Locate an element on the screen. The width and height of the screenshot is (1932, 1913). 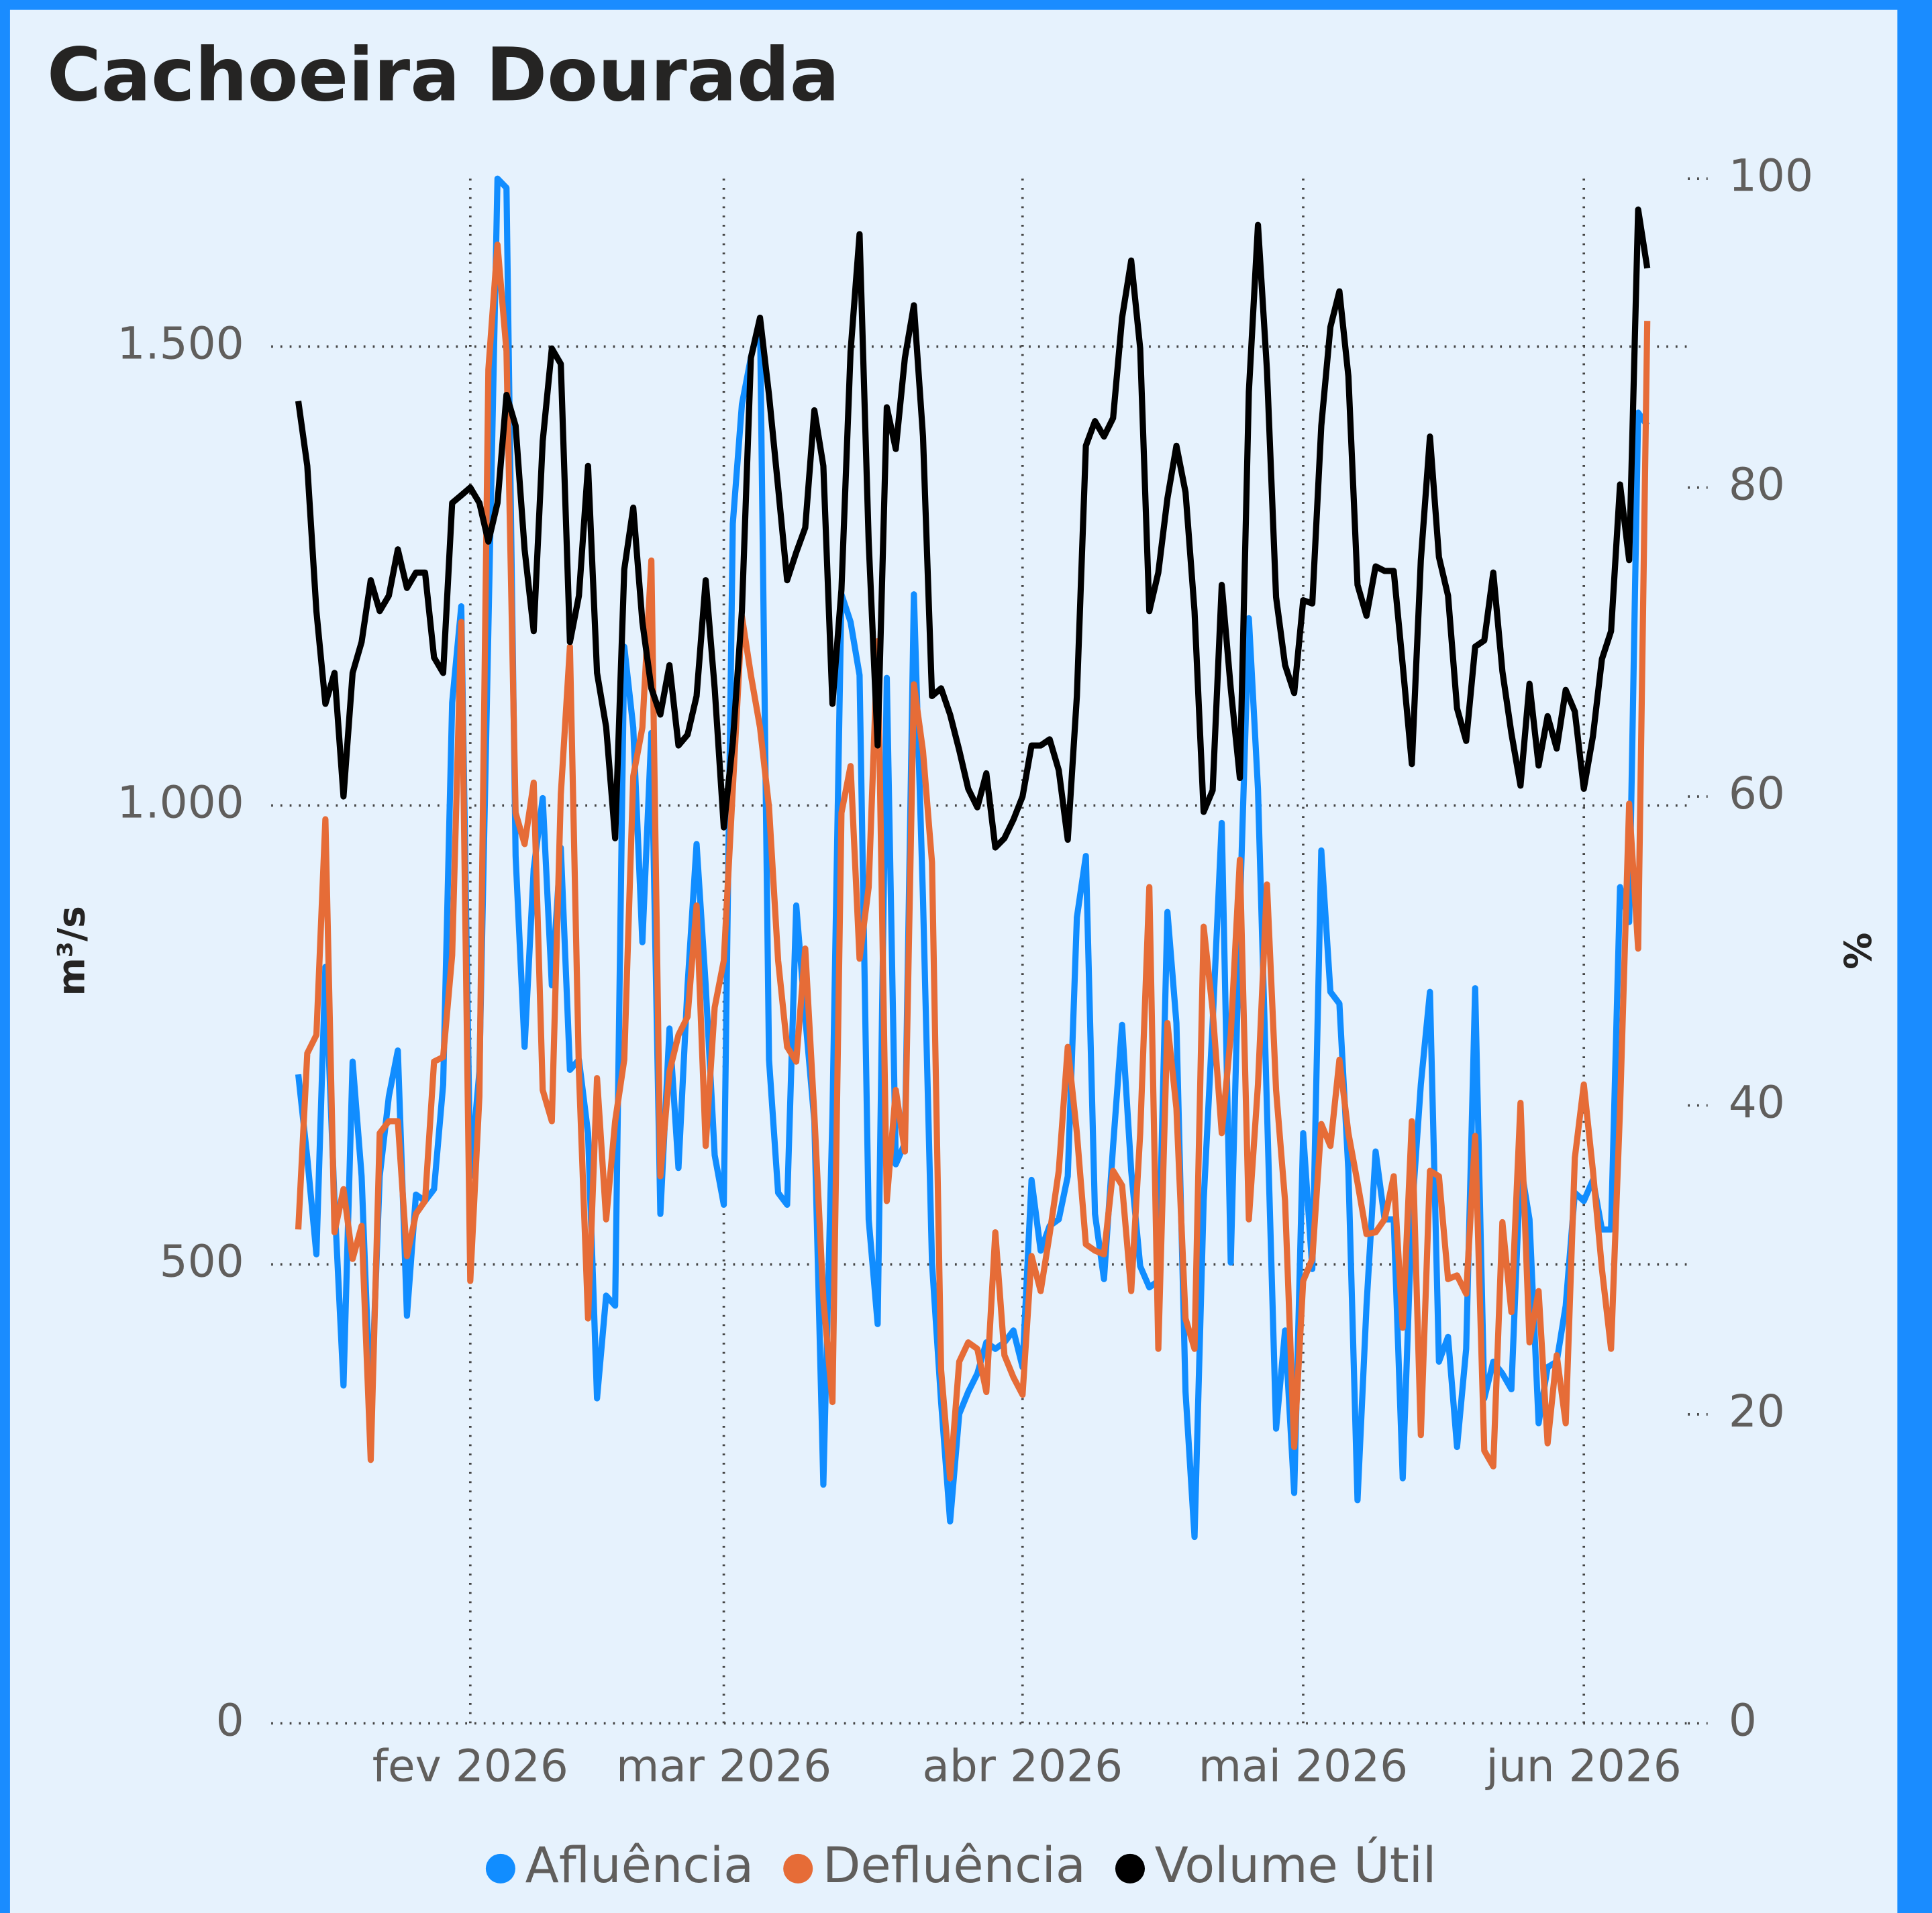
legend-label: Volume Útil is located at coordinates (1296, 1865).